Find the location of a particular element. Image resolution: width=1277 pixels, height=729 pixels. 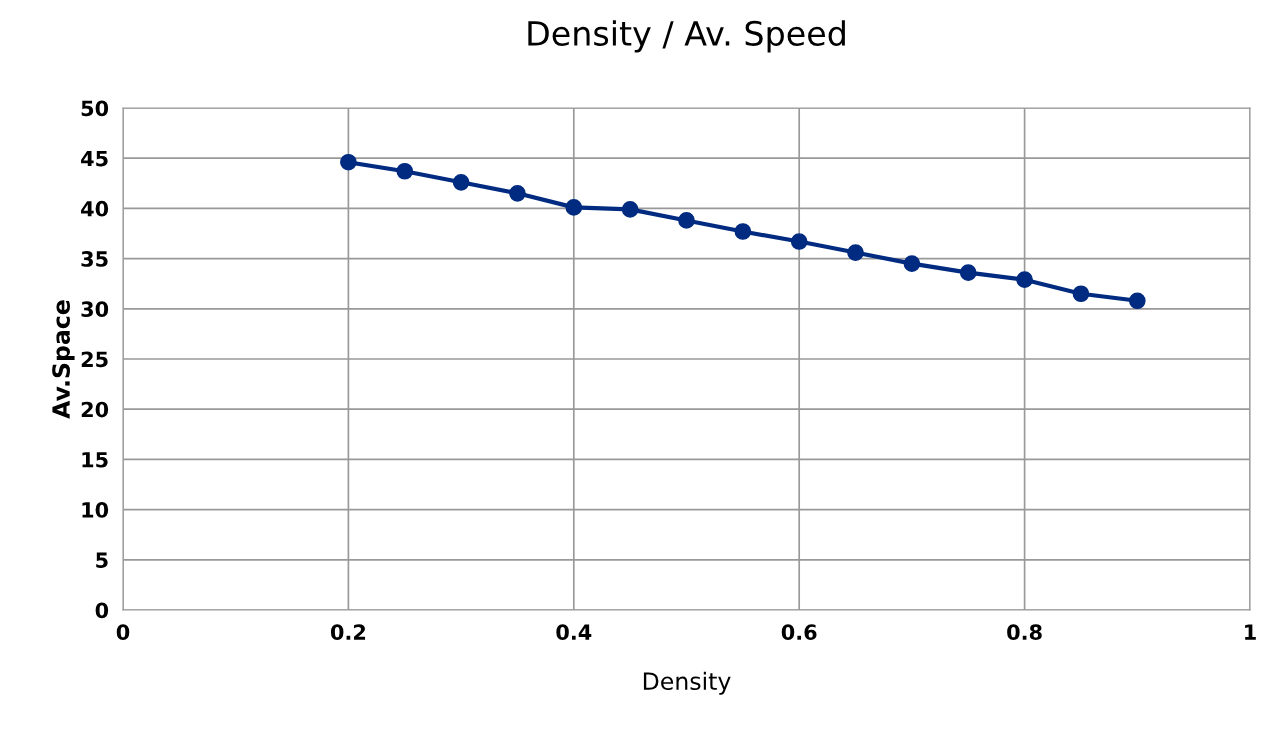

x-tick-label: 0.6 is located at coordinates (799, 632).